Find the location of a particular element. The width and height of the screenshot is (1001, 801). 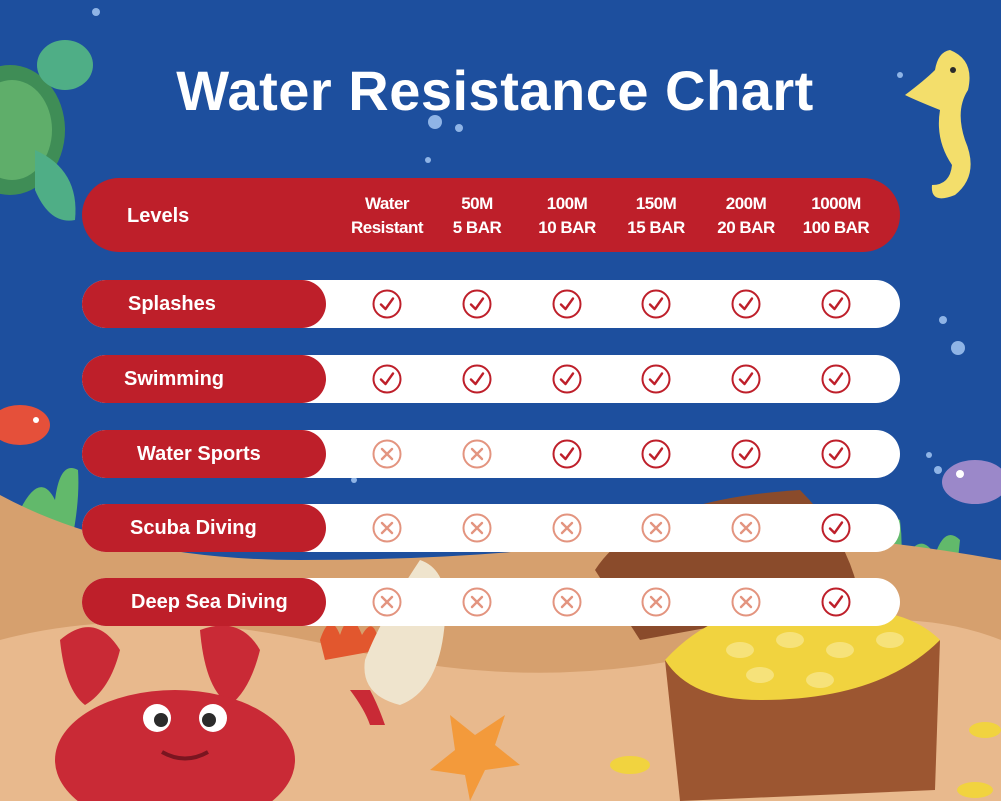

column-header: 1000M 100 BAR is located at coordinates (836, 216).